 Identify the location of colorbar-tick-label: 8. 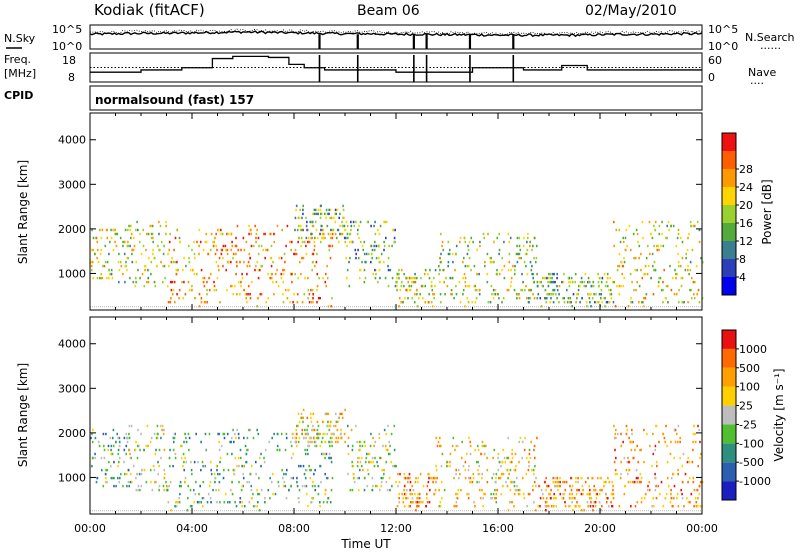
(742, 259).